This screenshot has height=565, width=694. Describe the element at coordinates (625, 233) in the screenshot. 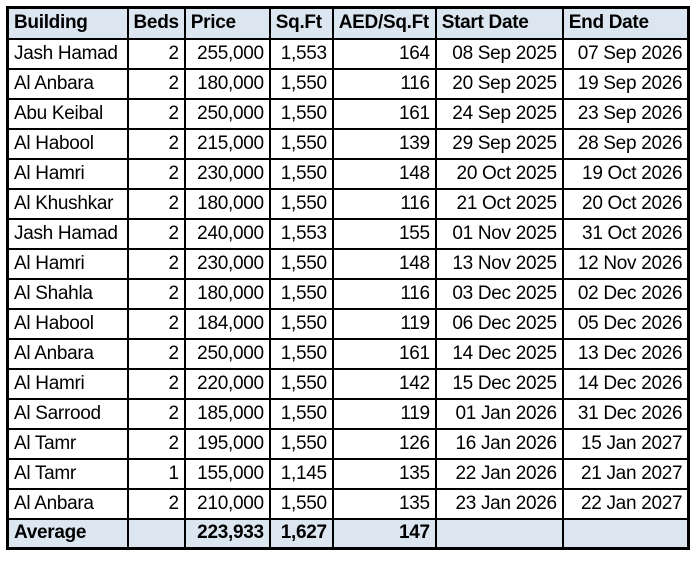

I see `end-date-cell: 31 Oct 2026` at that location.